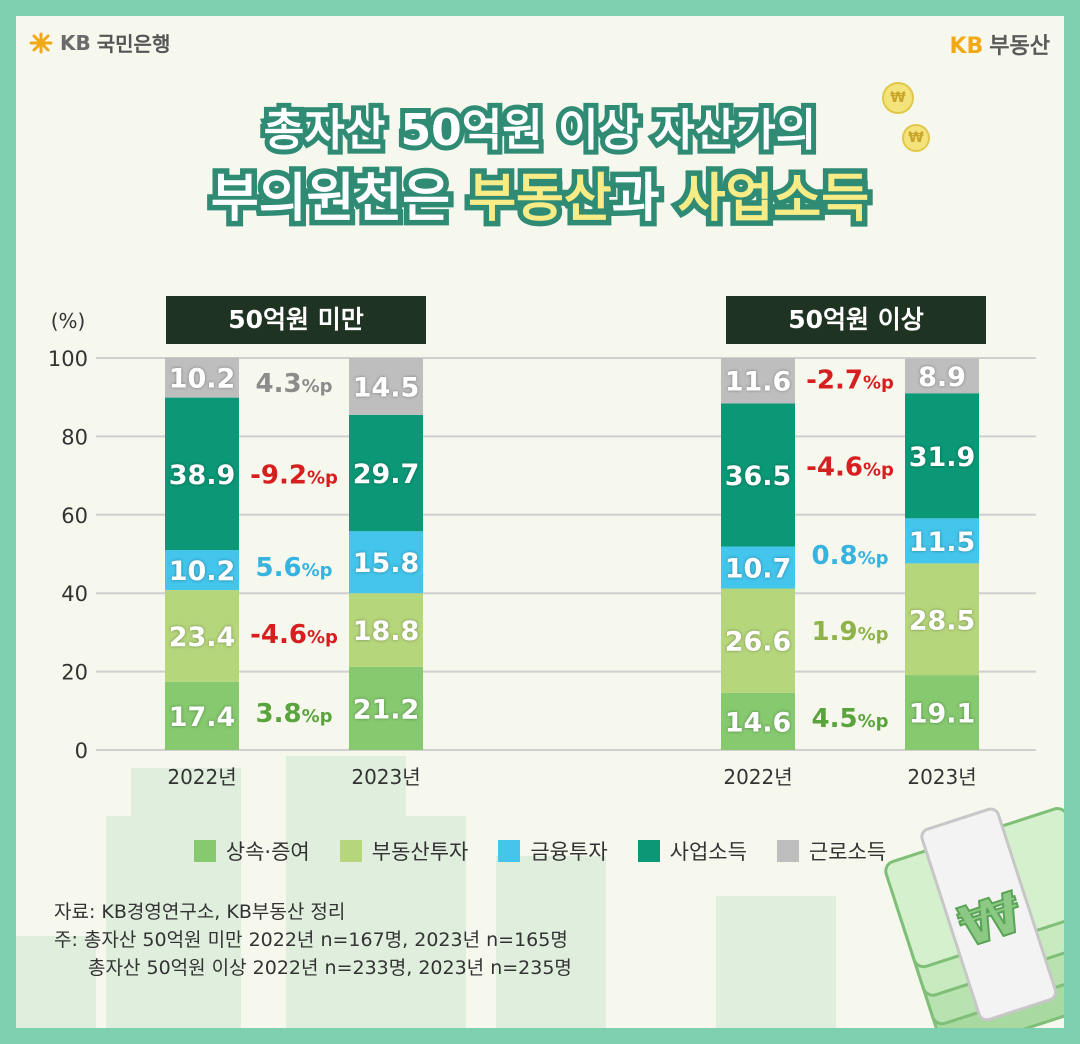 The height and width of the screenshot is (1044, 1080). I want to click on title-line-2-mid: 과, so click(642, 199).